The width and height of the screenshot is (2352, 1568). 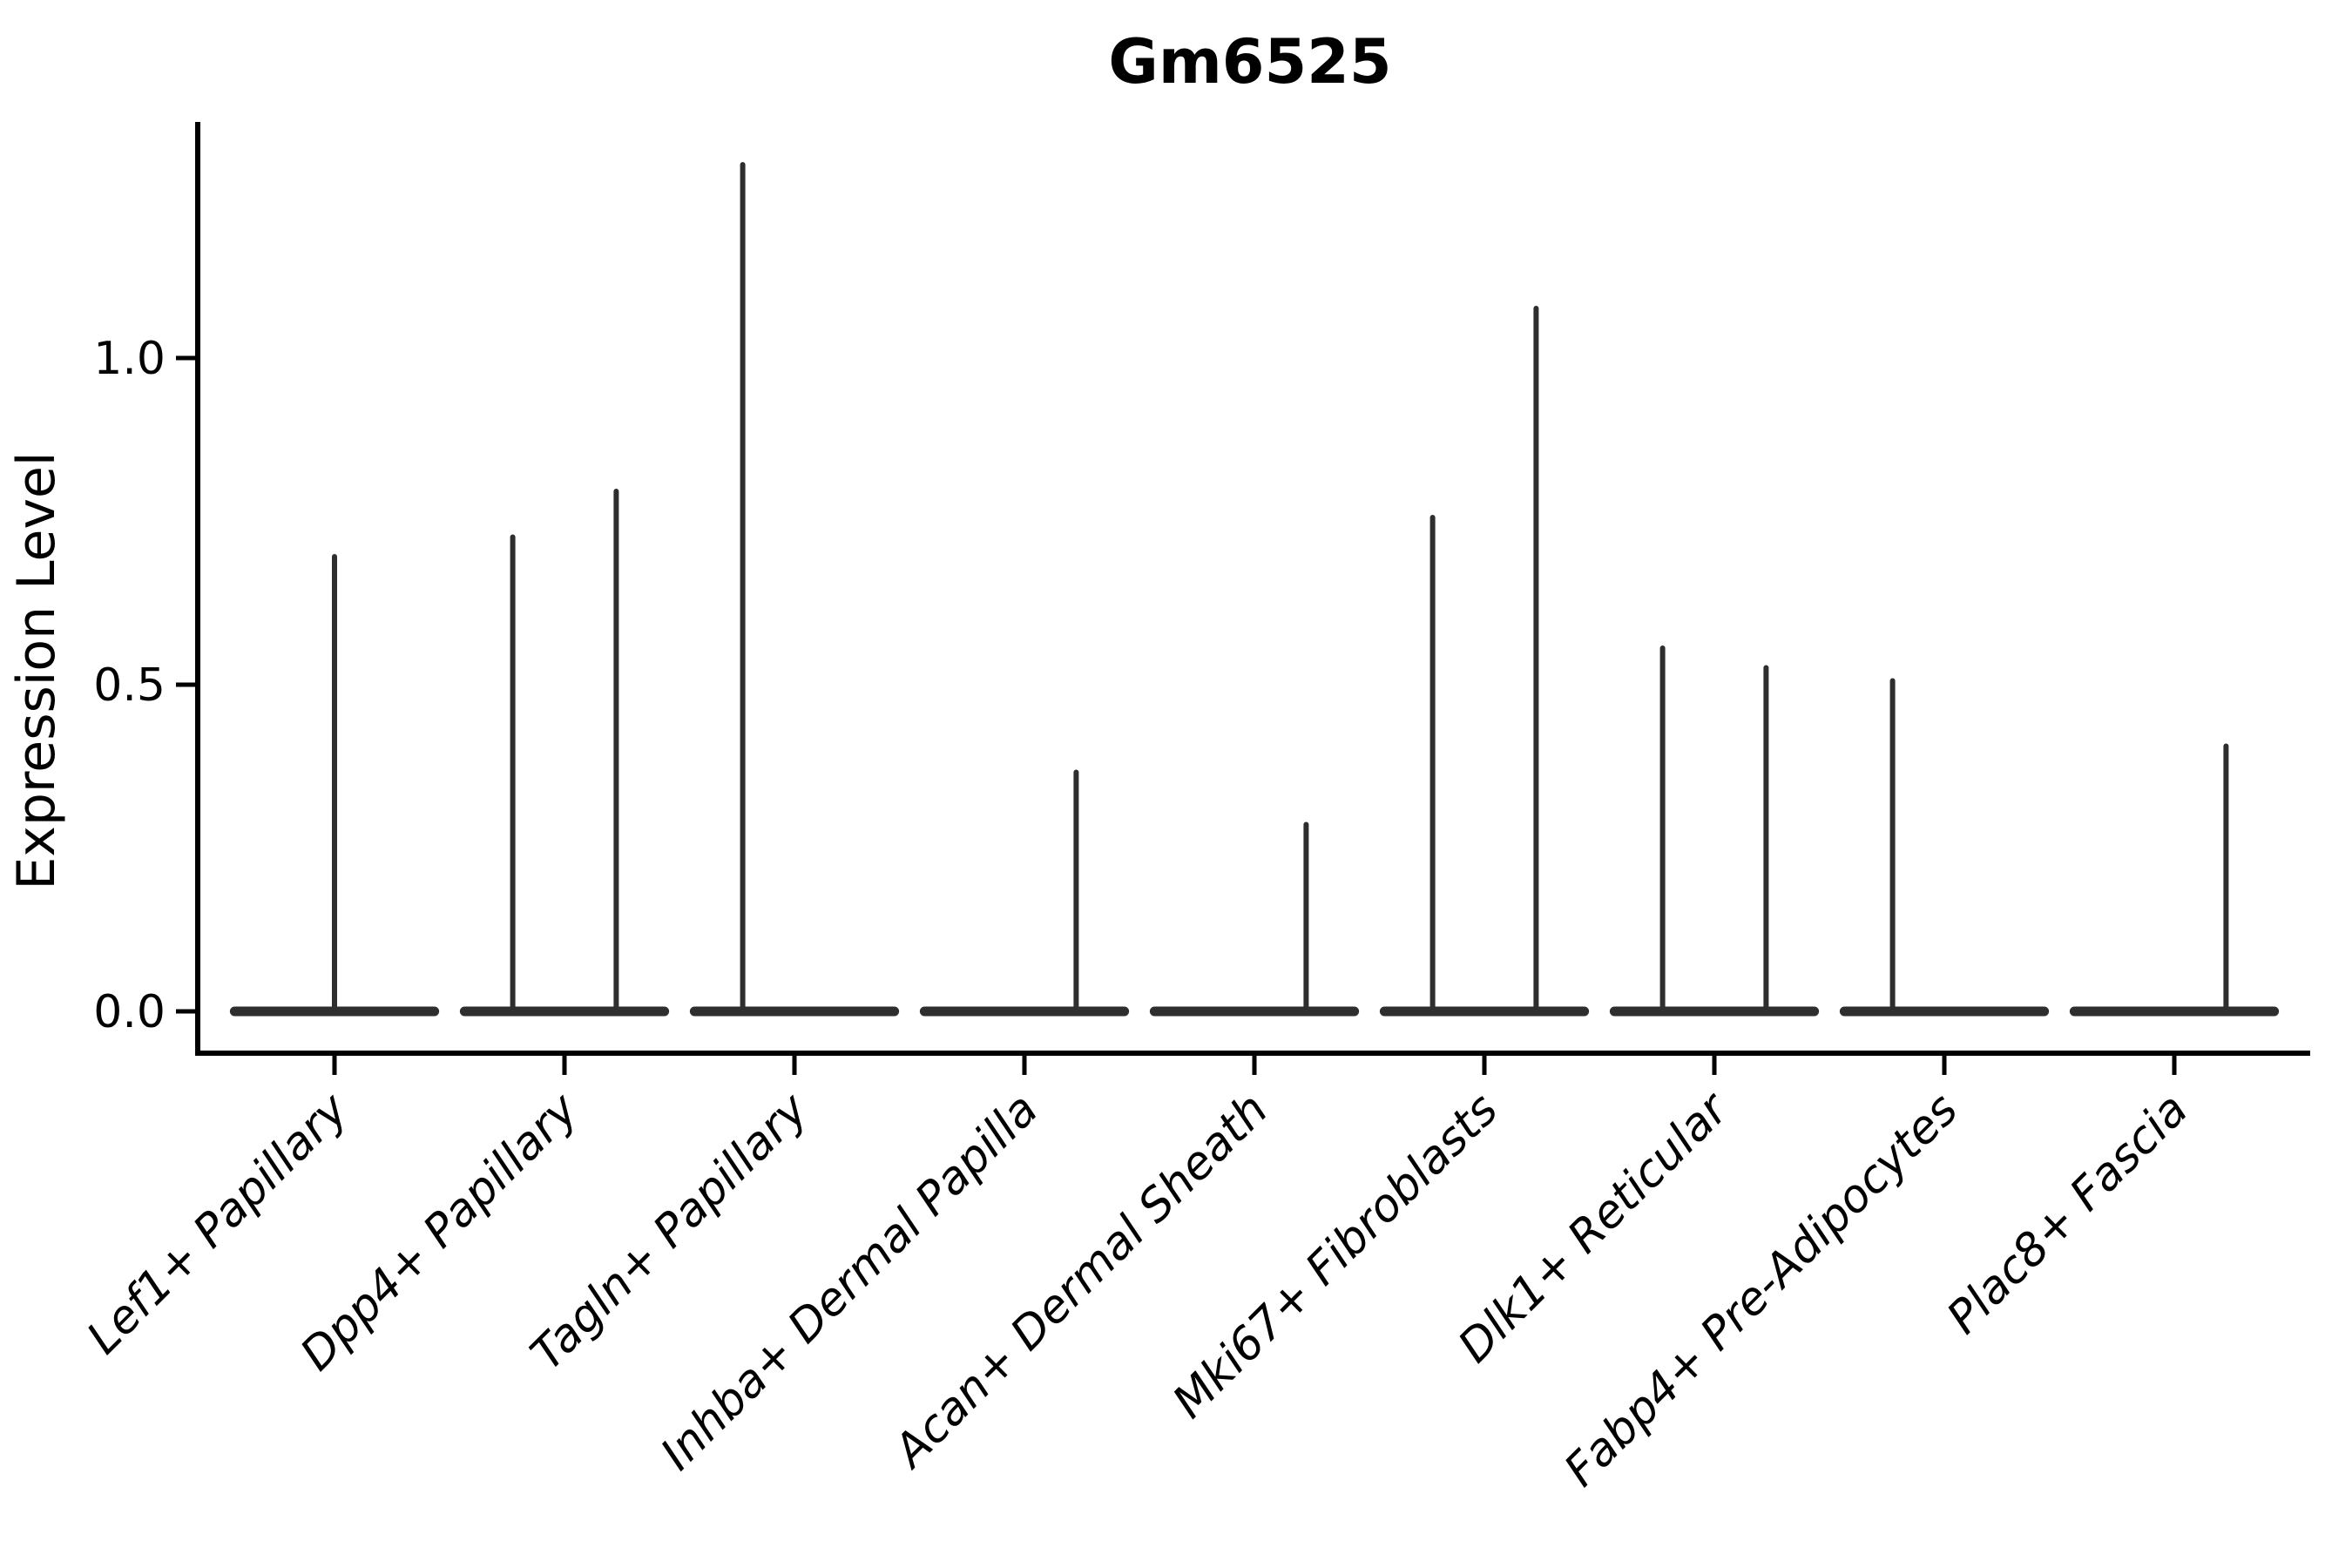 I want to click on y-tick-label: 0.0, so click(x=129, y=1012).